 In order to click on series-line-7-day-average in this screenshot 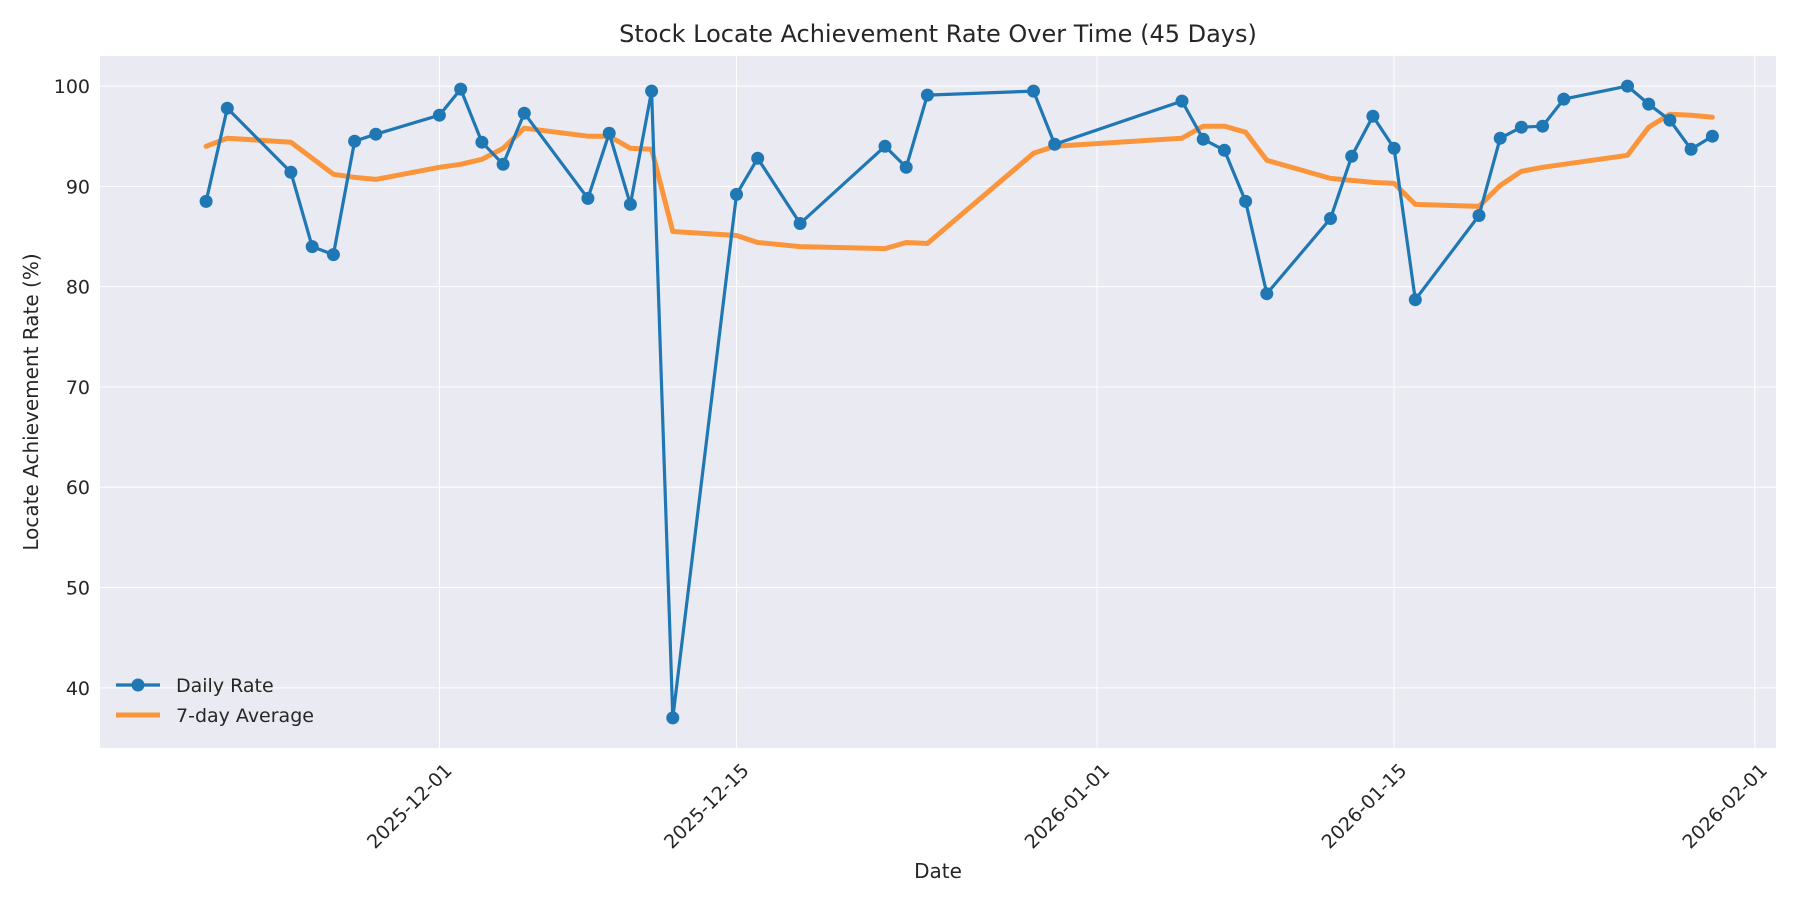, I will do `click(959, 181)`.